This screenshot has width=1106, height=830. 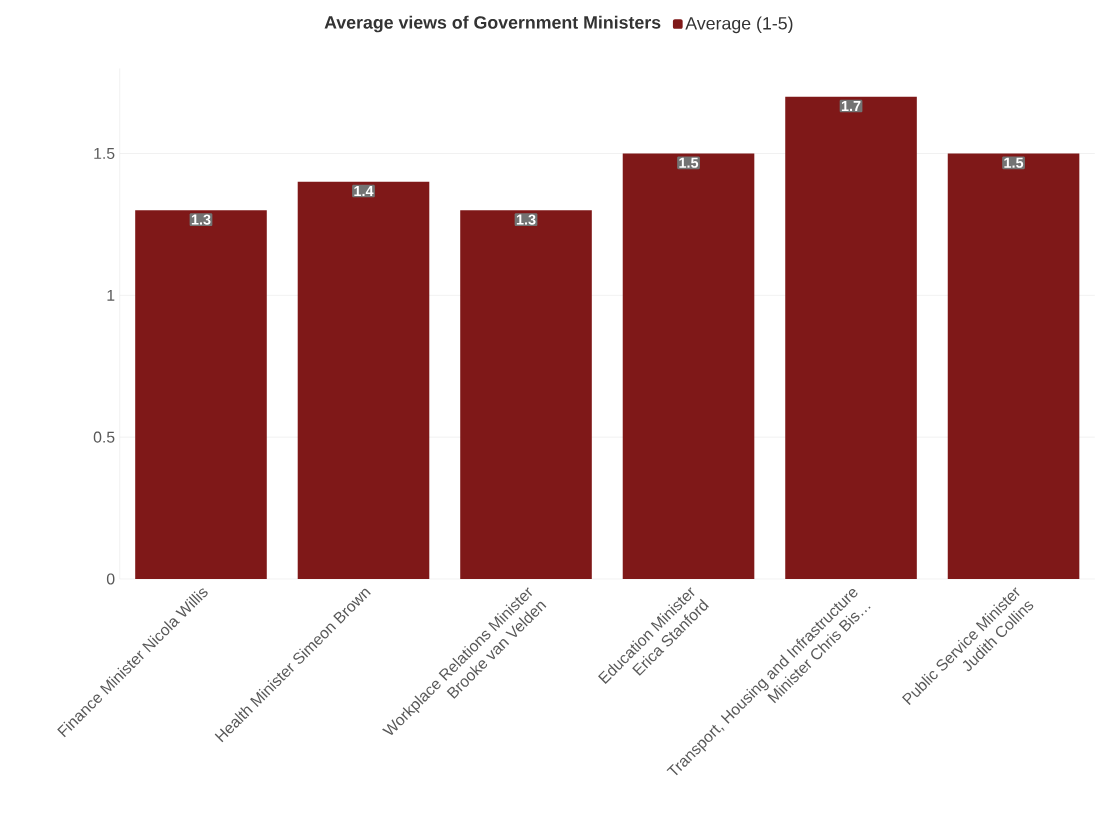 I want to click on data-label: 1.4, so click(x=364, y=191).